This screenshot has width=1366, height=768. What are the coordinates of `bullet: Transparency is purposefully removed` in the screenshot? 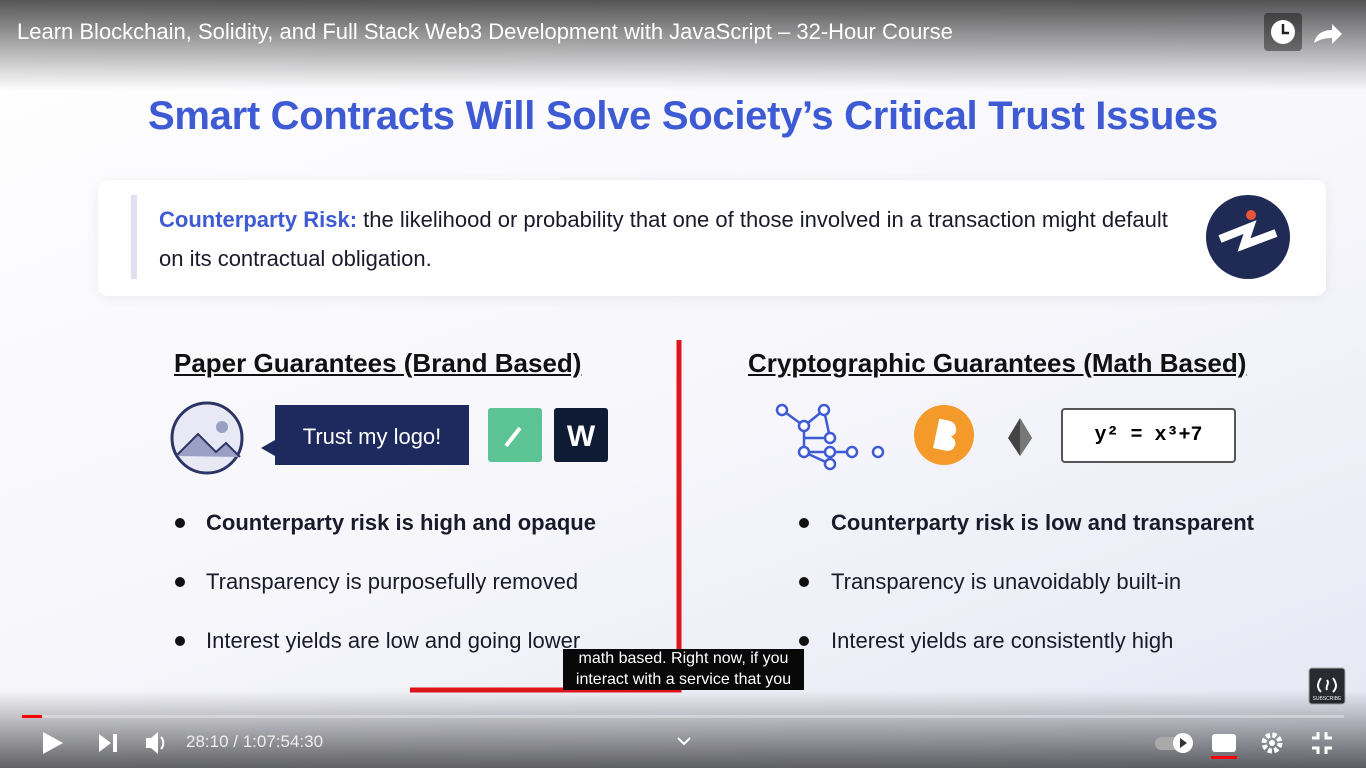 It's located at (392, 581).